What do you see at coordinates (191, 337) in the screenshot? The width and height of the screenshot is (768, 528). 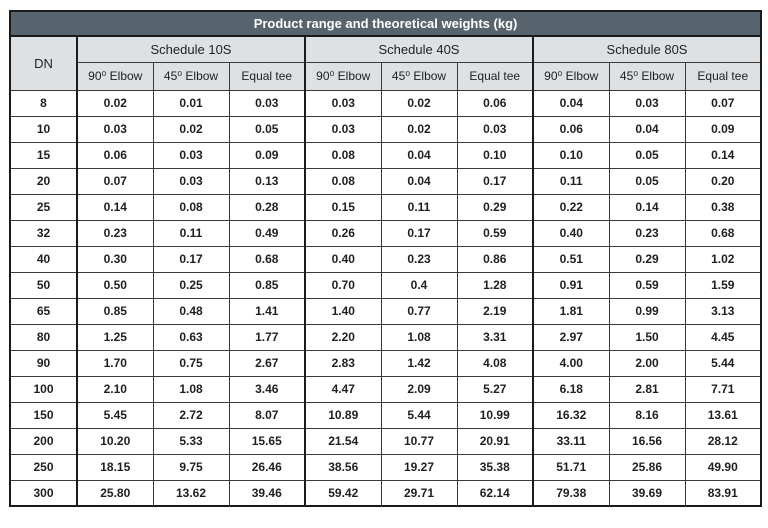 I see `weight-cell: 0.63` at bounding box center [191, 337].